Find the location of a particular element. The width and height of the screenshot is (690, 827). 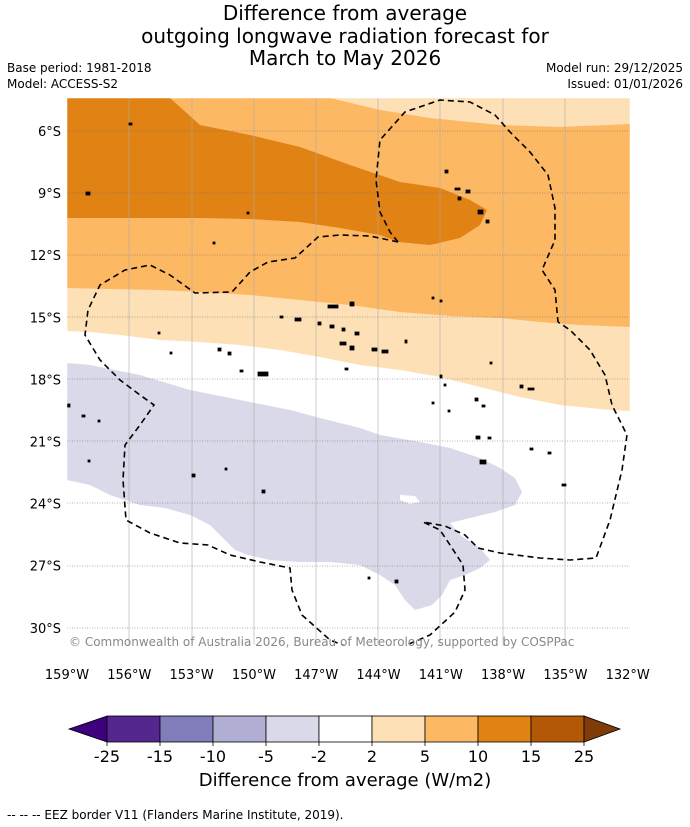

colorbar-tick-label: -5 is located at coordinates (266, 756).